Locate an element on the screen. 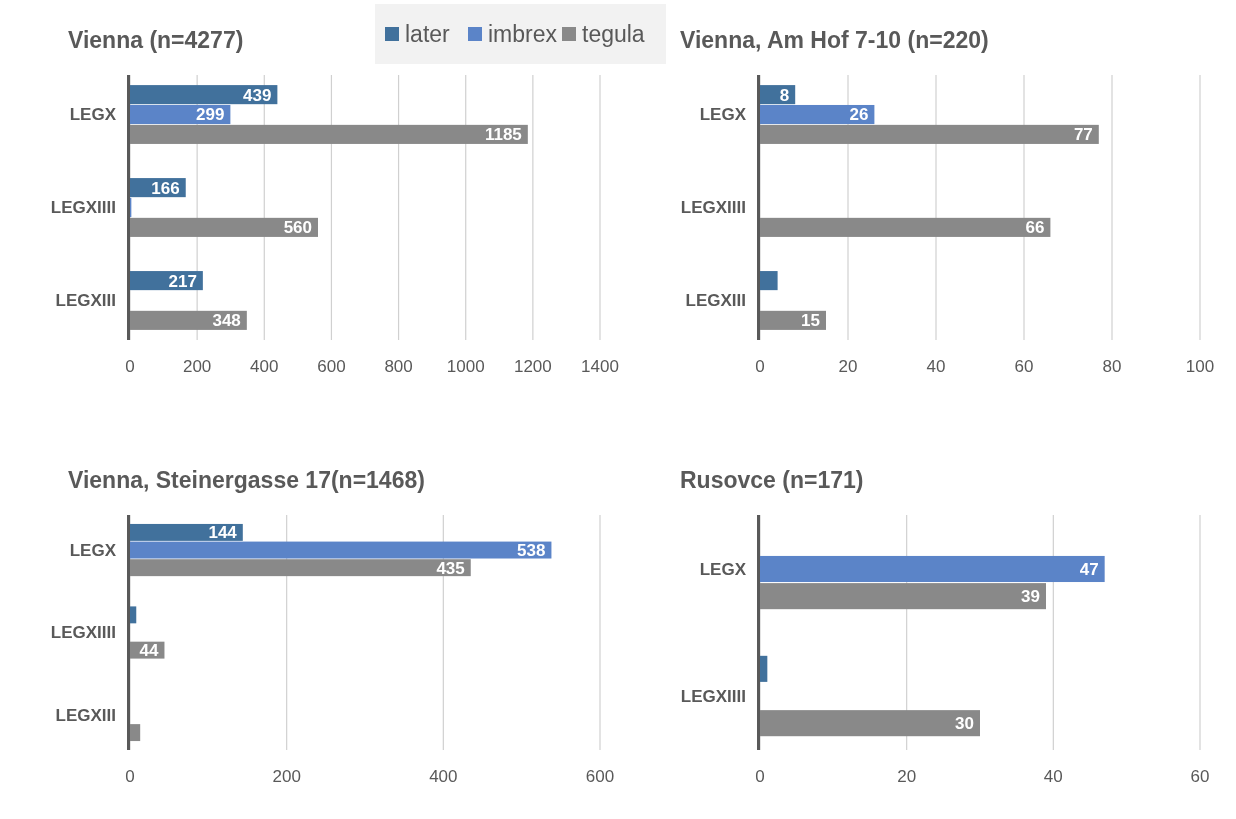 This screenshot has width=1236, height=819. data-label: 15 is located at coordinates (810, 321).